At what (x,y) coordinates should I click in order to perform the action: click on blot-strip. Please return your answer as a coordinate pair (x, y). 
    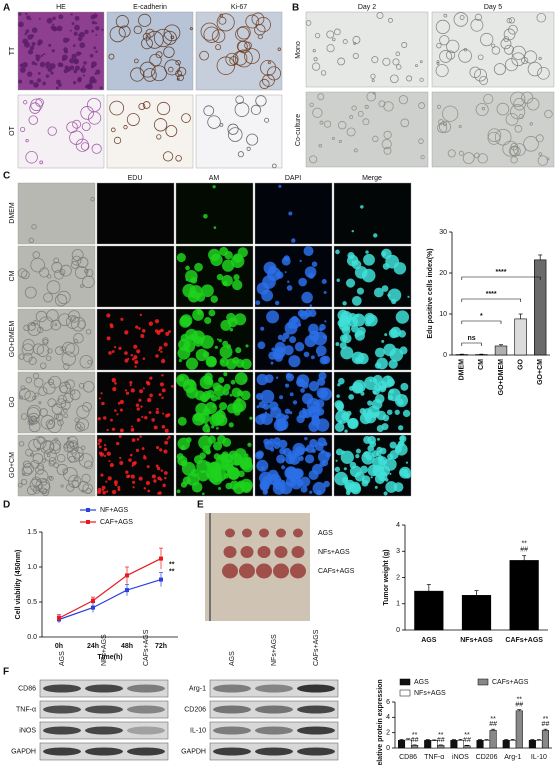
    Looking at the image, I should click on (274, 688).